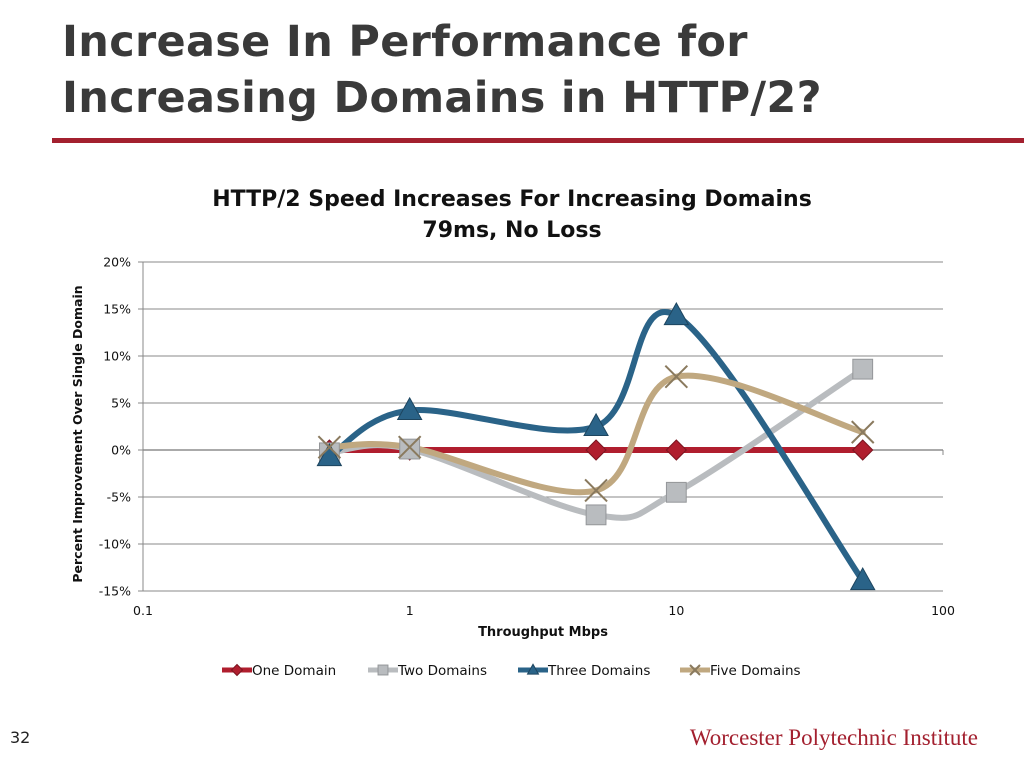 The height and width of the screenshot is (768, 1024). I want to click on y-tick-label: 0%, so click(121, 450).